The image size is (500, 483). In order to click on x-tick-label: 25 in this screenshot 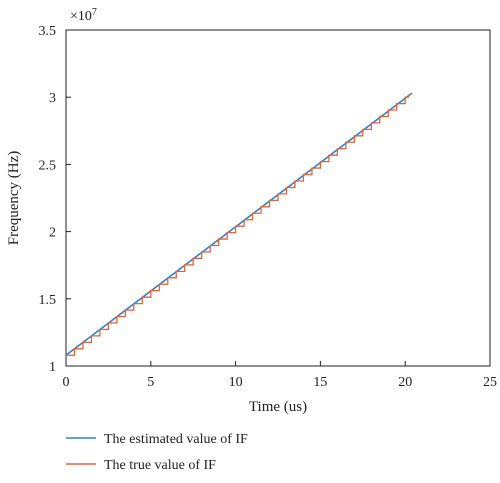, I will do `click(490, 382)`.